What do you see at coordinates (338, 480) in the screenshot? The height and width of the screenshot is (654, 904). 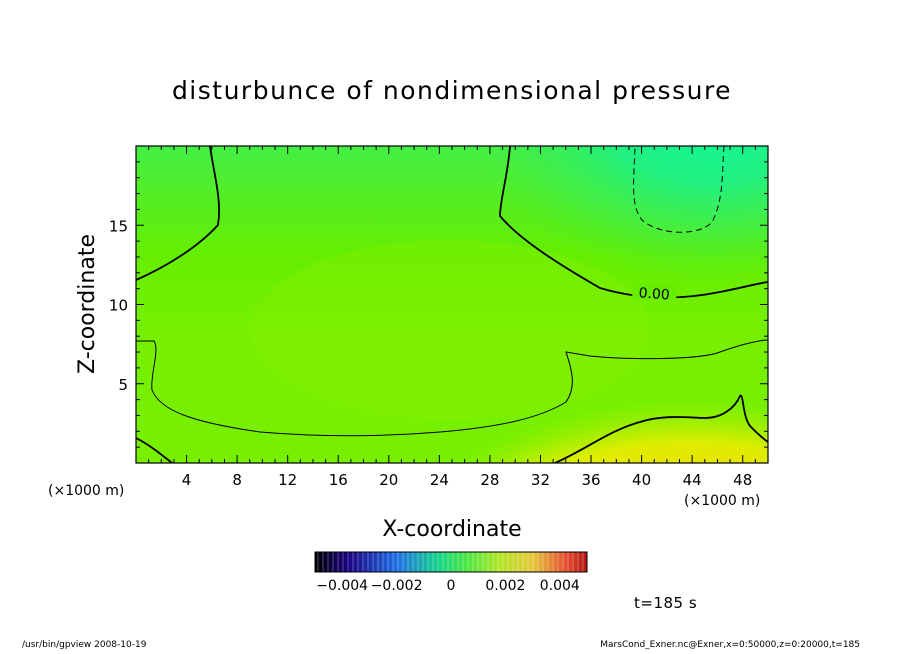 I see `x-tick-label: 16` at bounding box center [338, 480].